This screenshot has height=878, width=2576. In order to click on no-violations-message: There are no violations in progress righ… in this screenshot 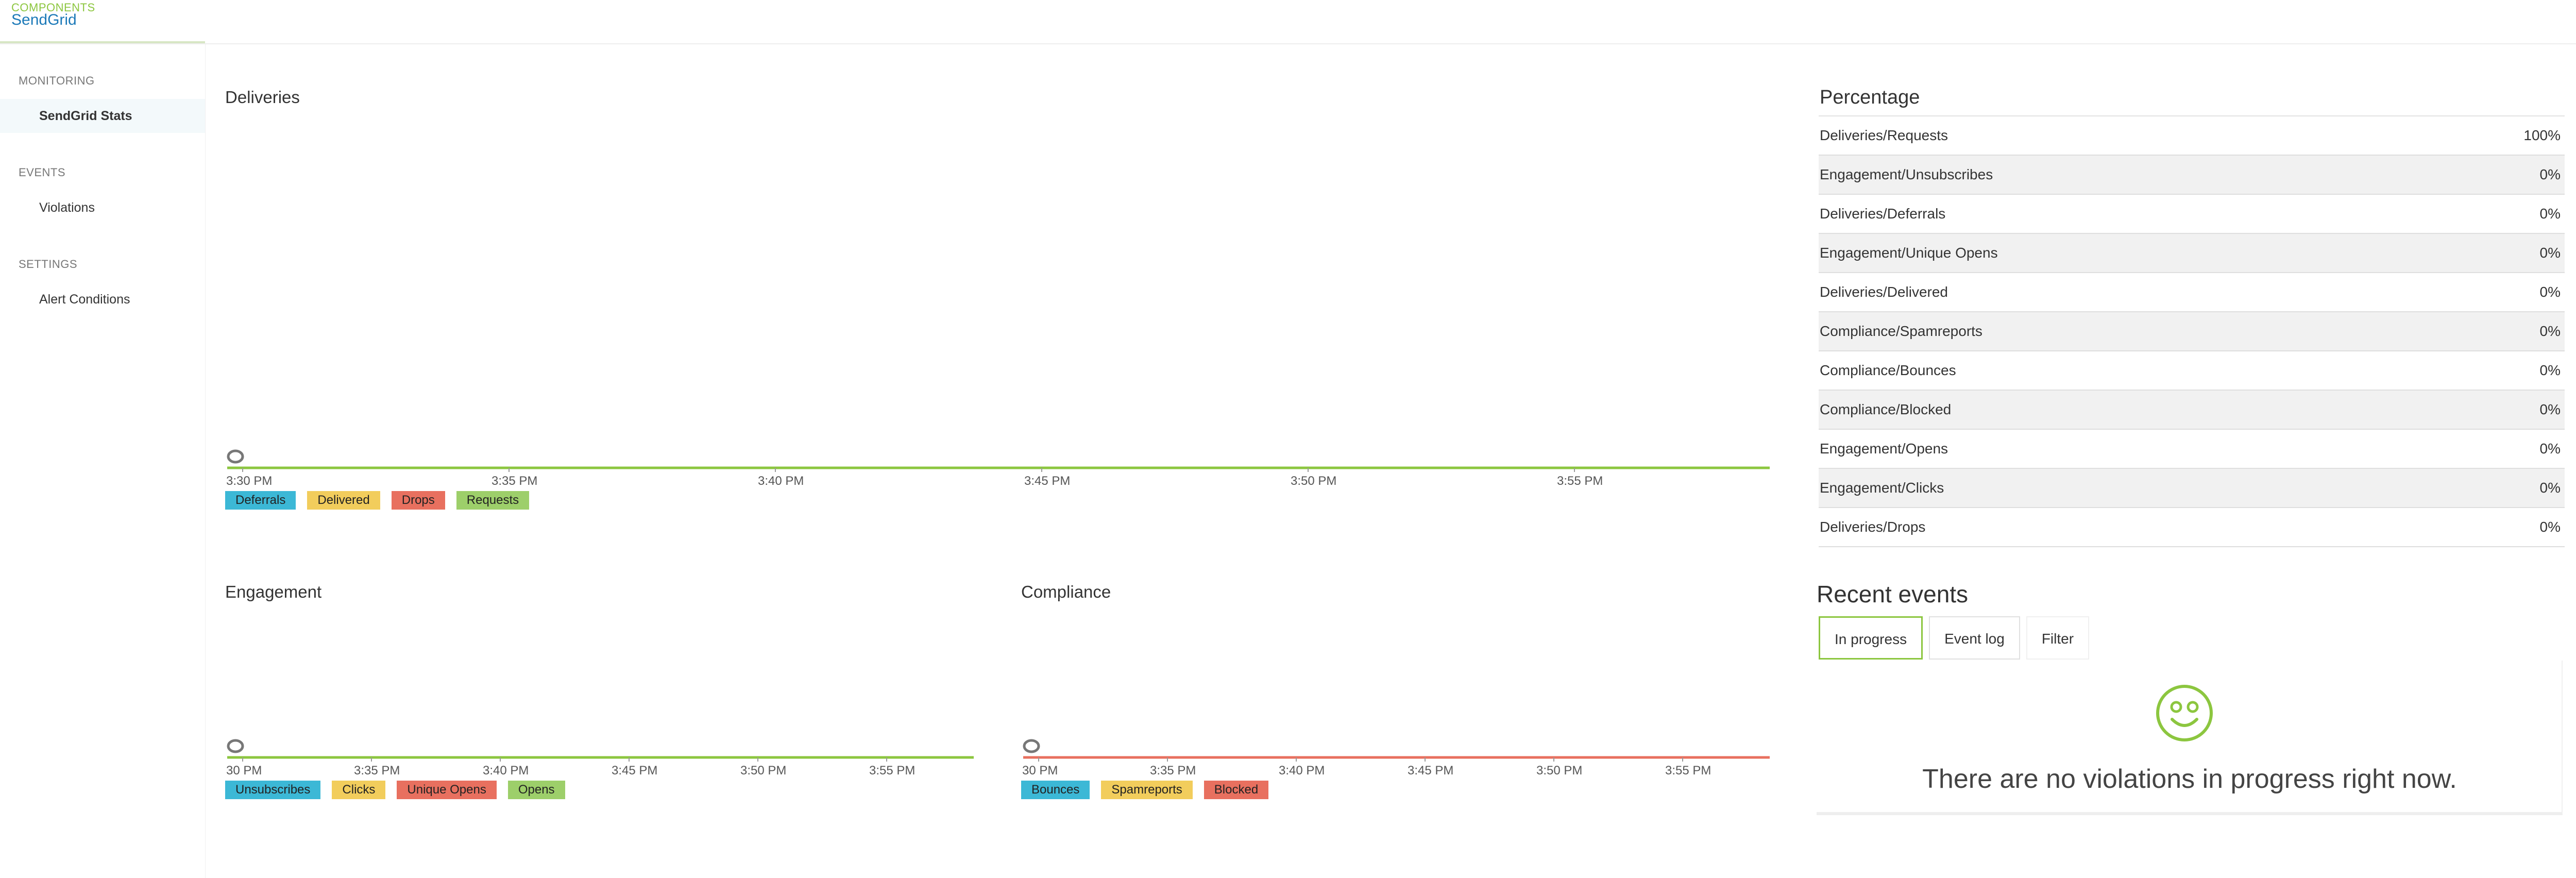, I will do `click(2189, 779)`.